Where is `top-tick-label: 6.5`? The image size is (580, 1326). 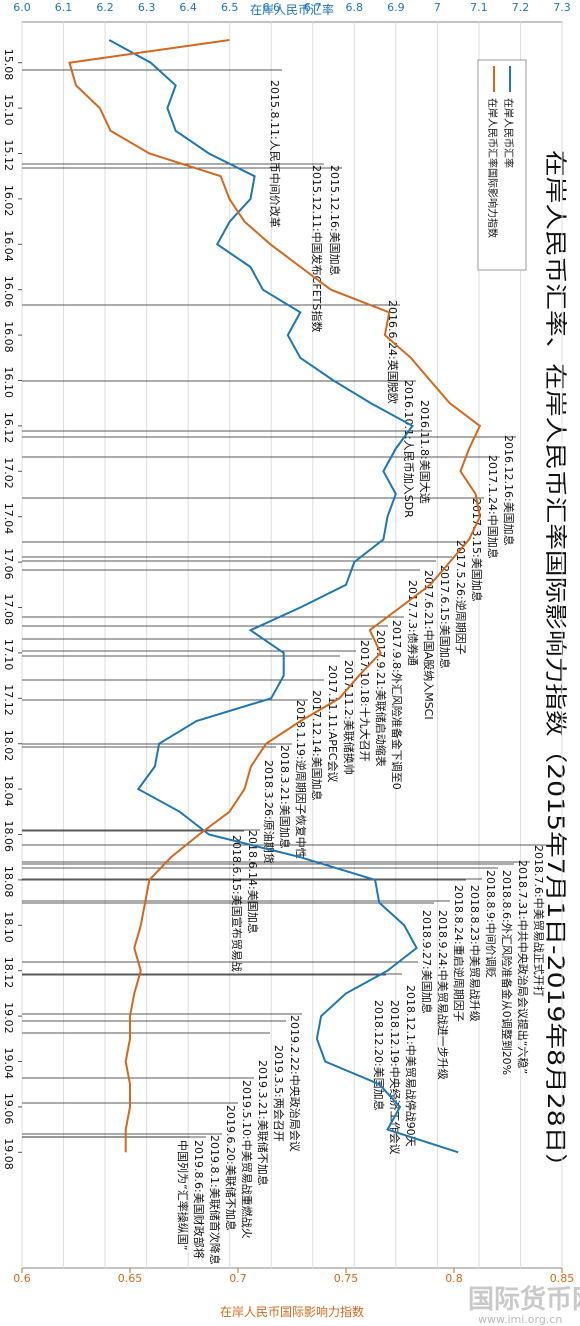
top-tick-label: 6.5 is located at coordinates (230, 7).